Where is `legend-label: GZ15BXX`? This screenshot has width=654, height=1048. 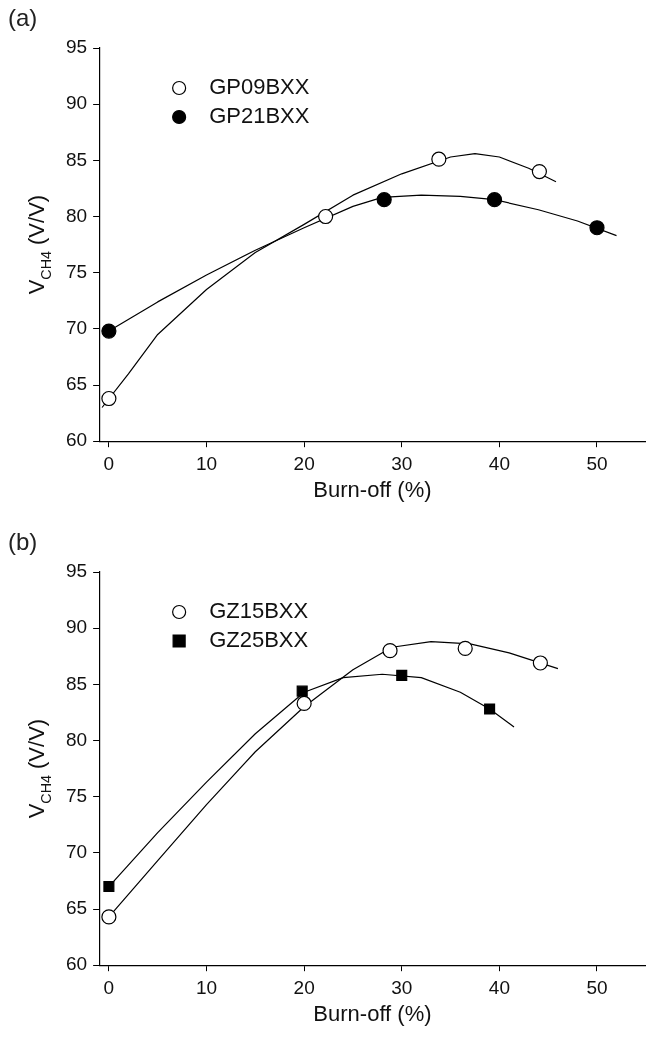 legend-label: GZ15BXX is located at coordinates (259, 611).